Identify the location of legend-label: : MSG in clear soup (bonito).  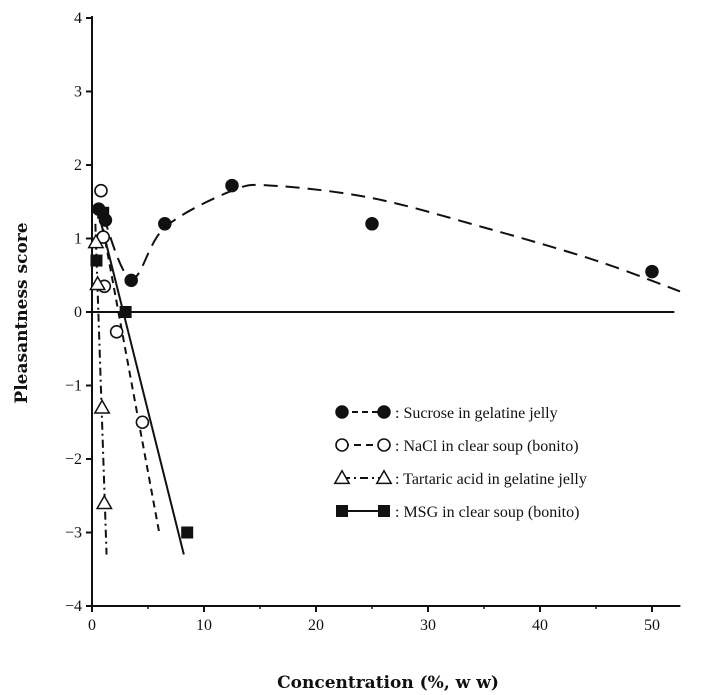
(487, 512).